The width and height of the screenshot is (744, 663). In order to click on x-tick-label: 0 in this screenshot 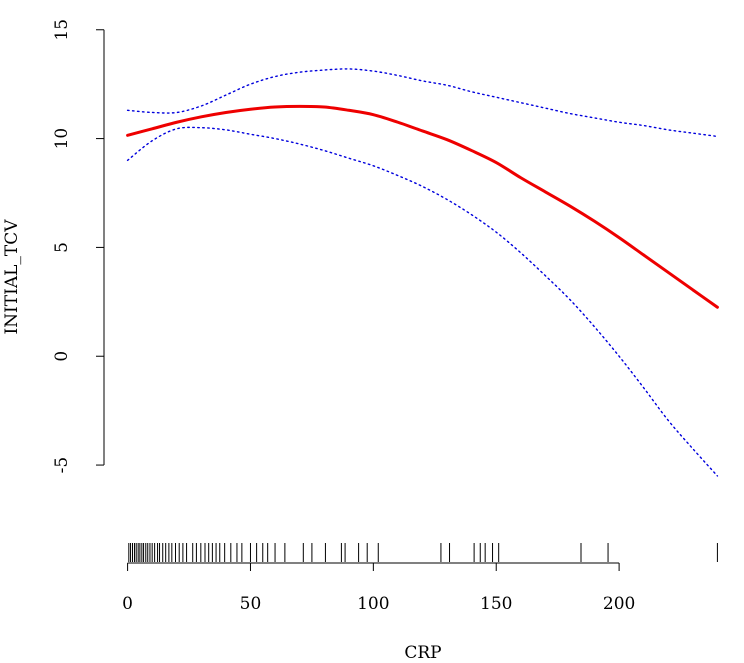, I will do `click(127, 604)`.